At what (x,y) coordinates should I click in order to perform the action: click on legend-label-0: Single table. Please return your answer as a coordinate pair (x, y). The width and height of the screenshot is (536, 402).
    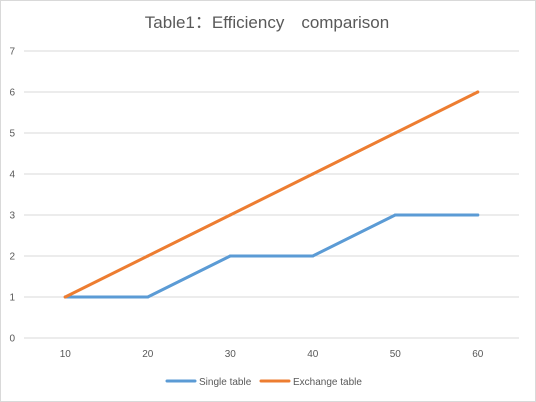
    Looking at the image, I should click on (225, 382).